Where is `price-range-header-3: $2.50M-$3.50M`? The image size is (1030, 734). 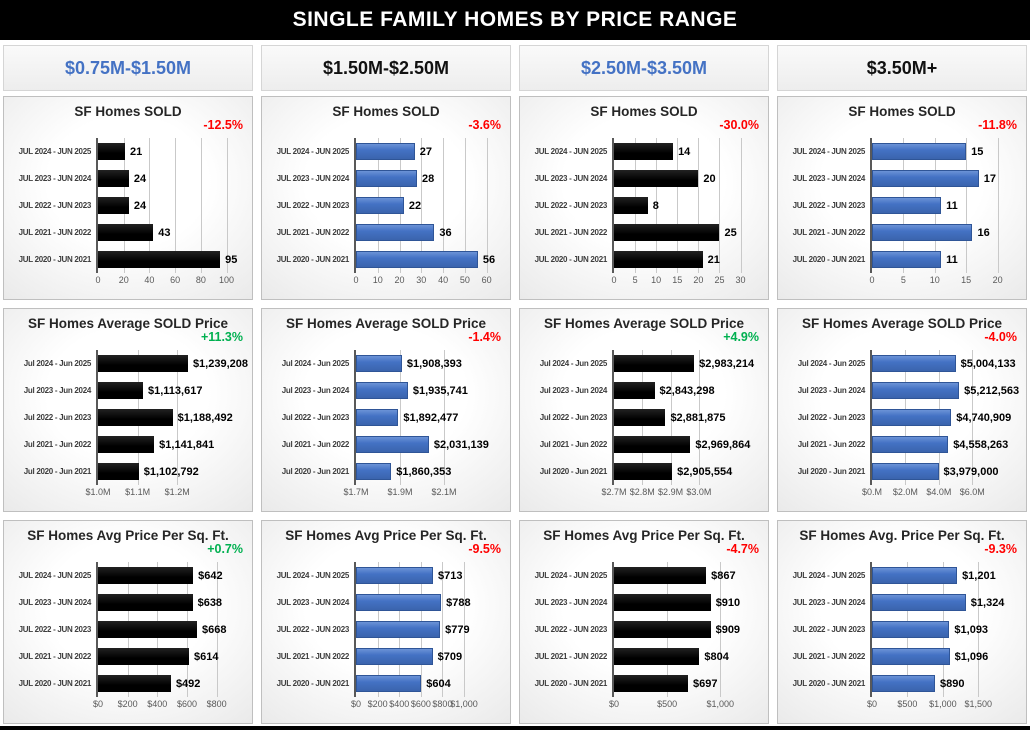
price-range-header-3: $2.50M-$3.50M is located at coordinates (644, 68).